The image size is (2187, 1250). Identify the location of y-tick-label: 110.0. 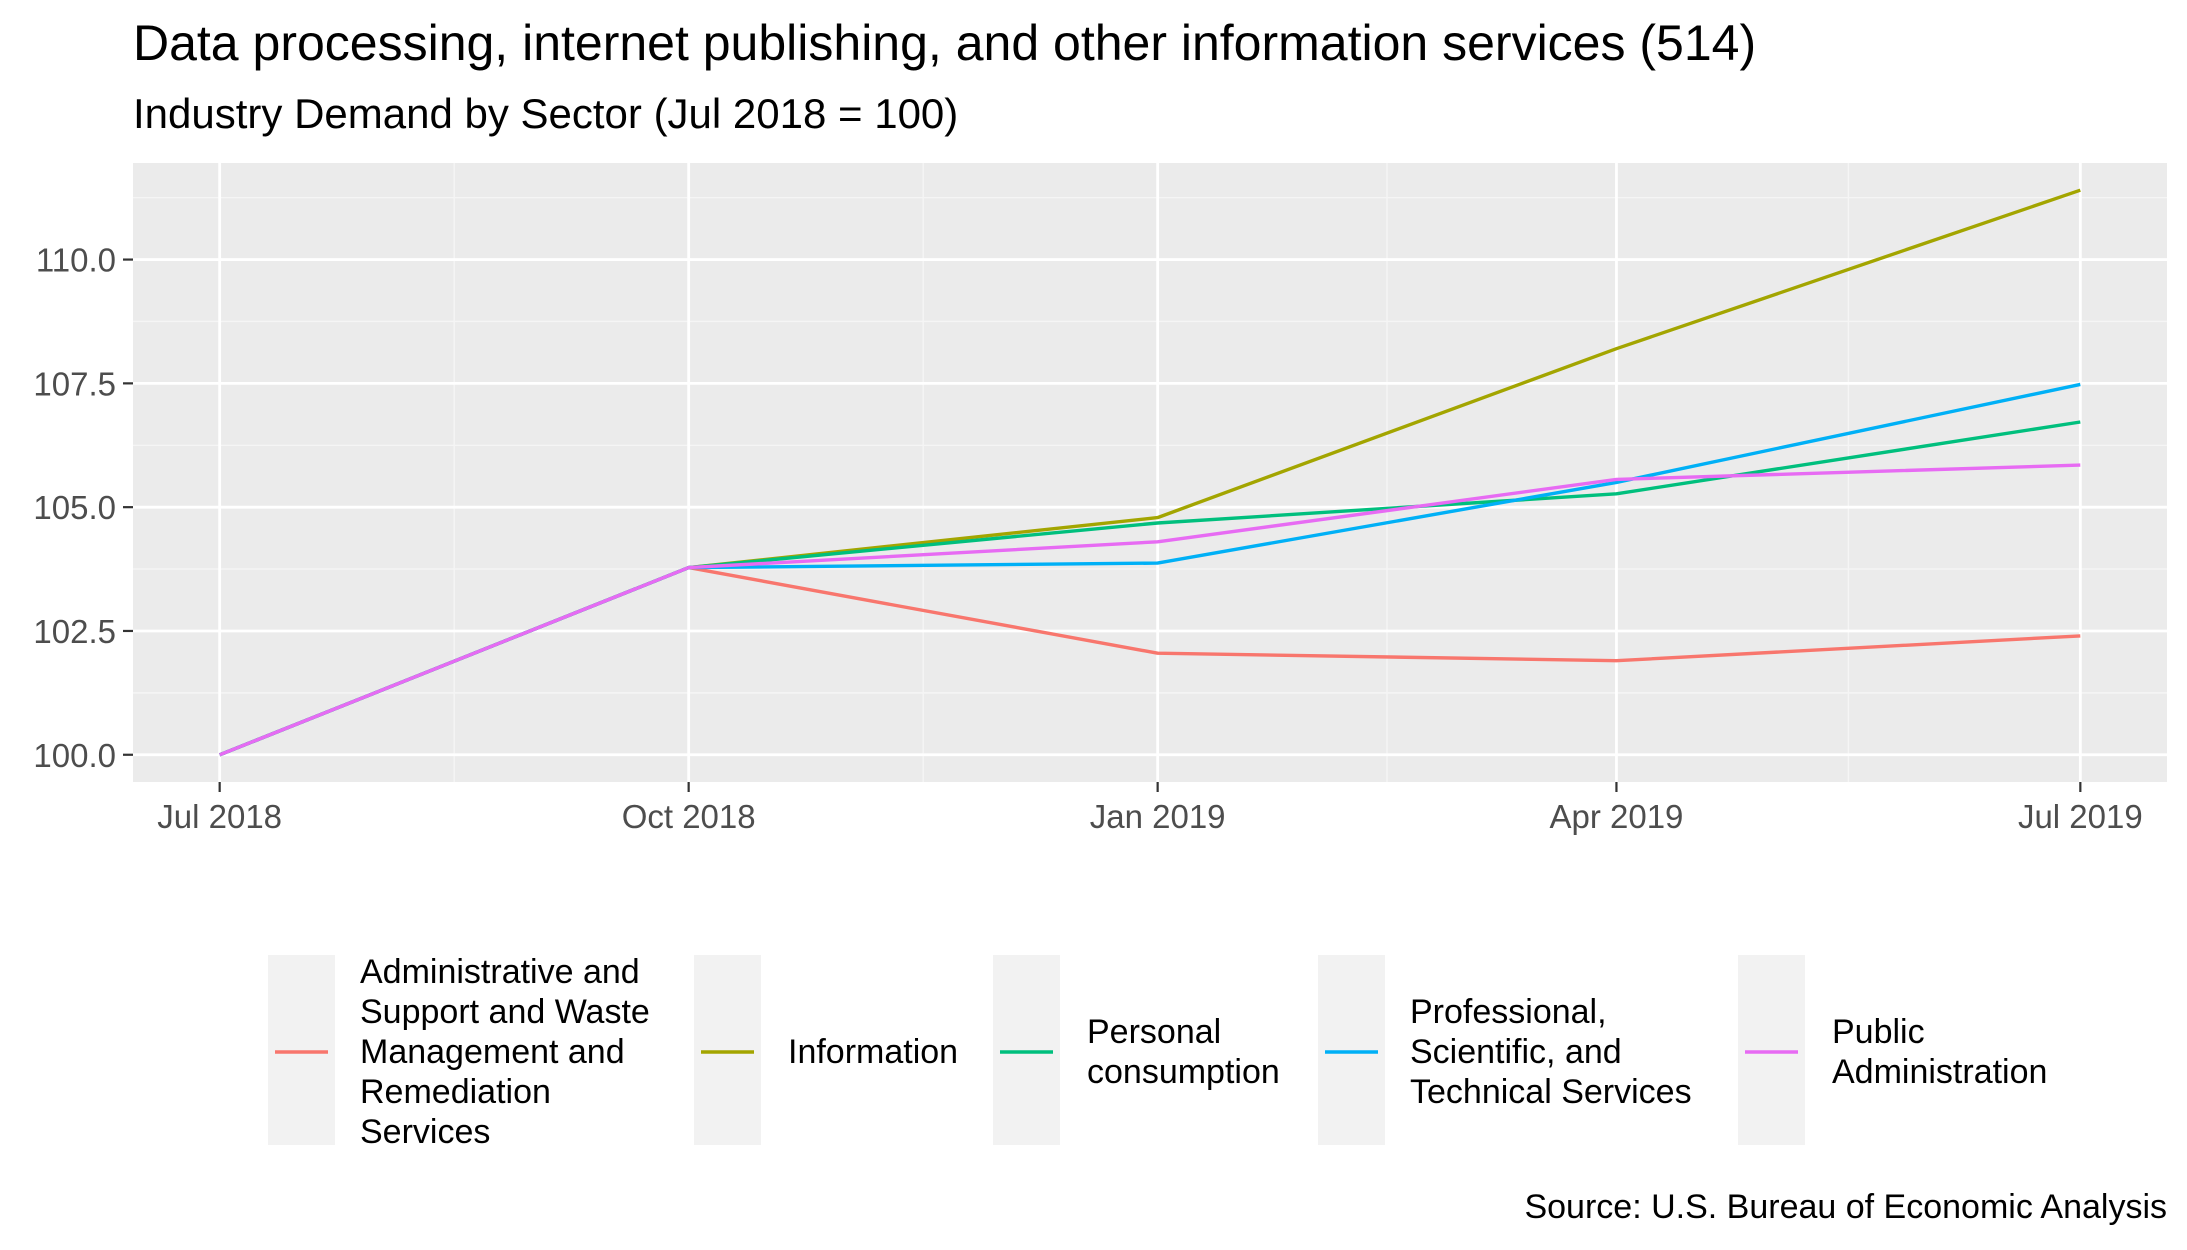
(76, 260).